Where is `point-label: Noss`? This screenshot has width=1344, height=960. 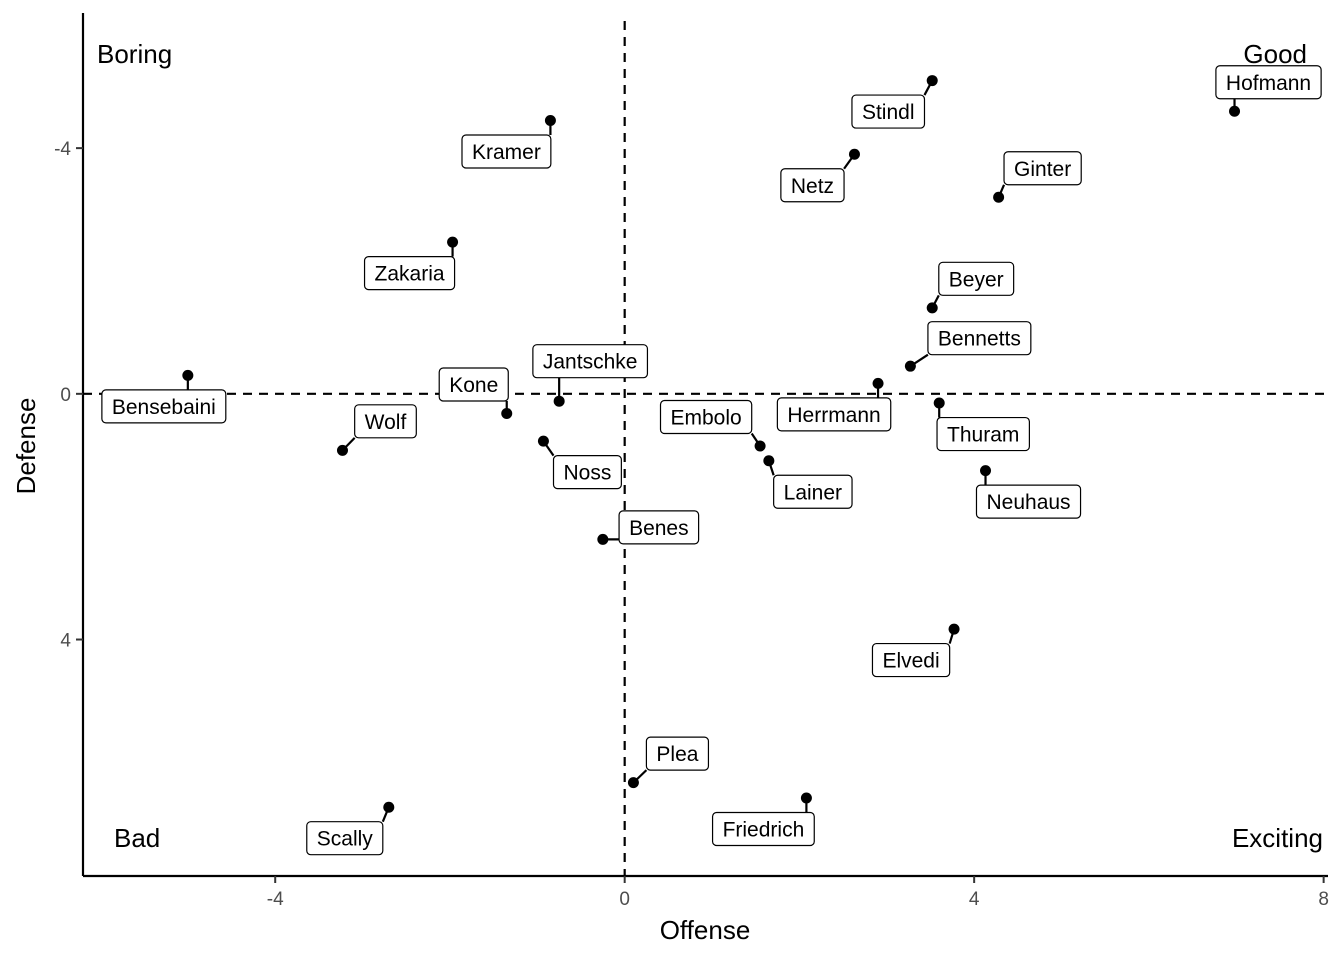 point-label: Noss is located at coordinates (587, 472).